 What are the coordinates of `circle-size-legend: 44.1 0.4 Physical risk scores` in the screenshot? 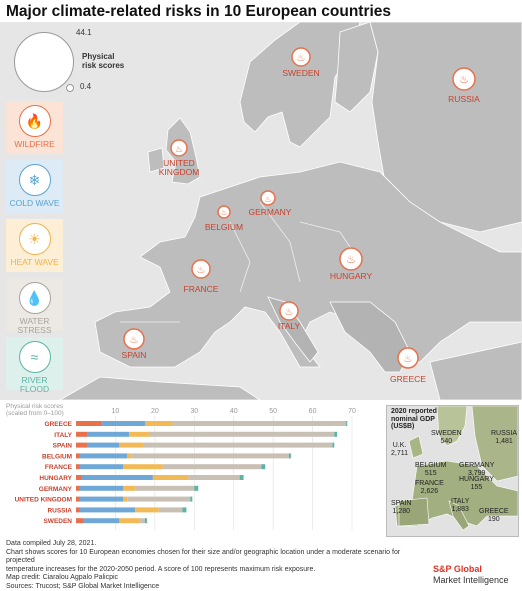 It's located at (68, 61).